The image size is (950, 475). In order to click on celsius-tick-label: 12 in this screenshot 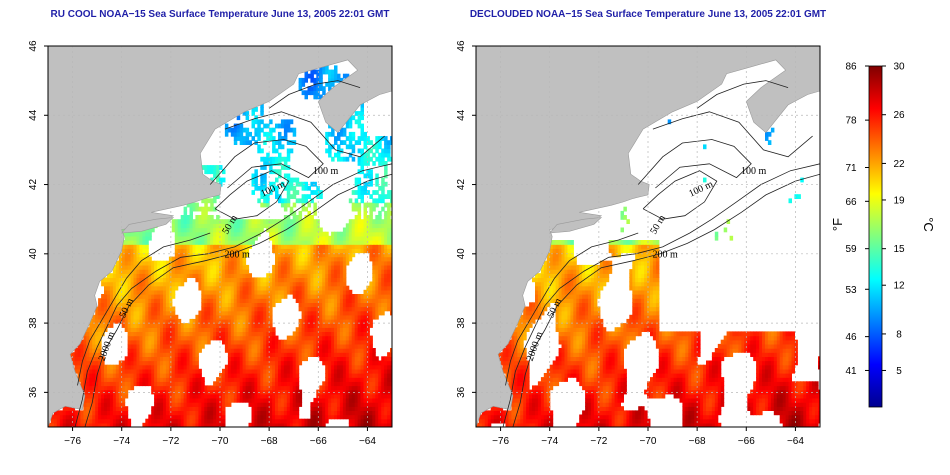, I will do `click(899, 286)`.